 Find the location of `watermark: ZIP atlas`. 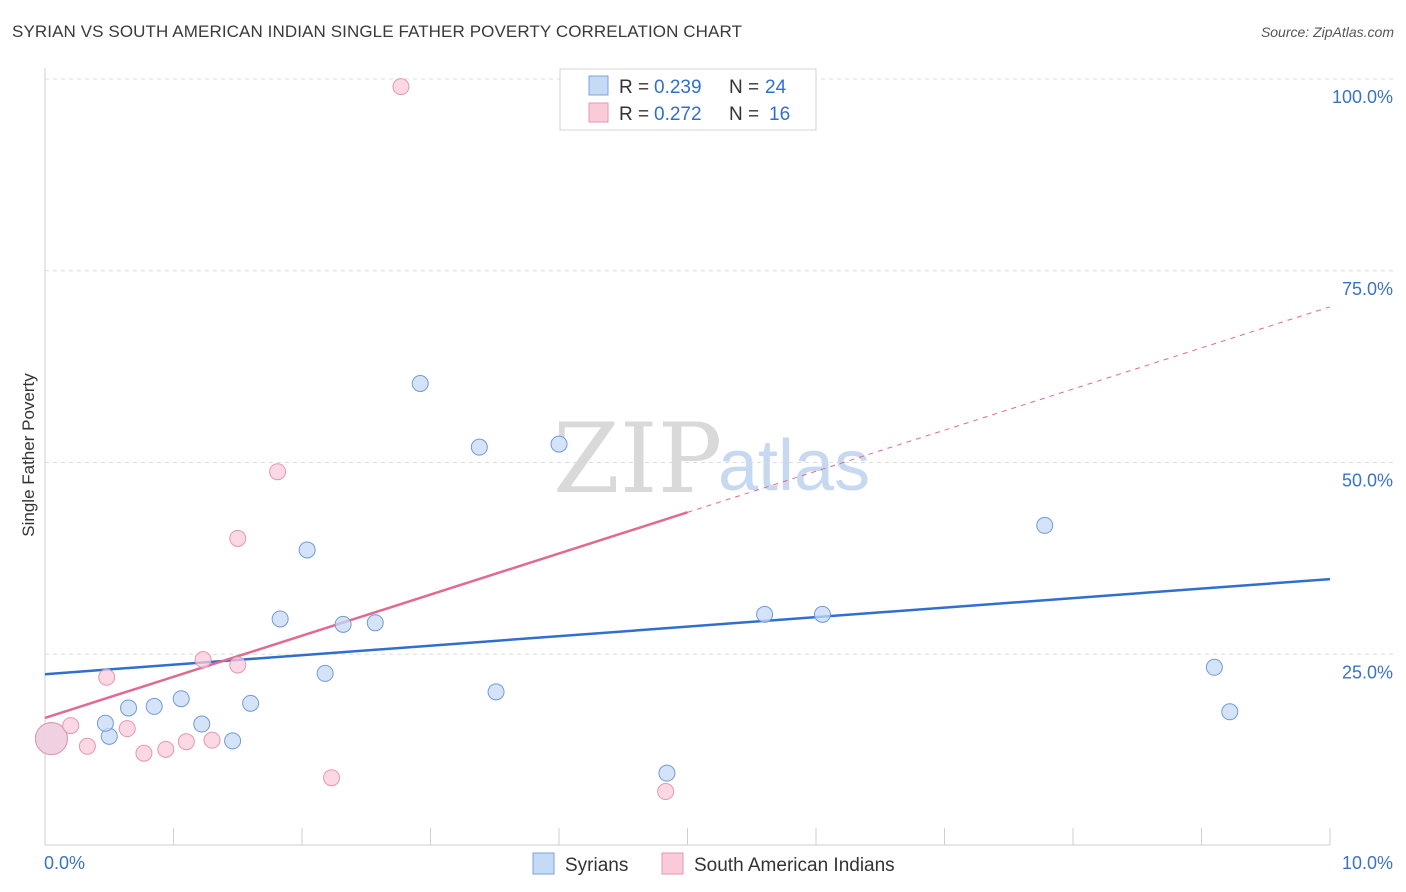

watermark: ZIP atlas is located at coordinates (711, 459).